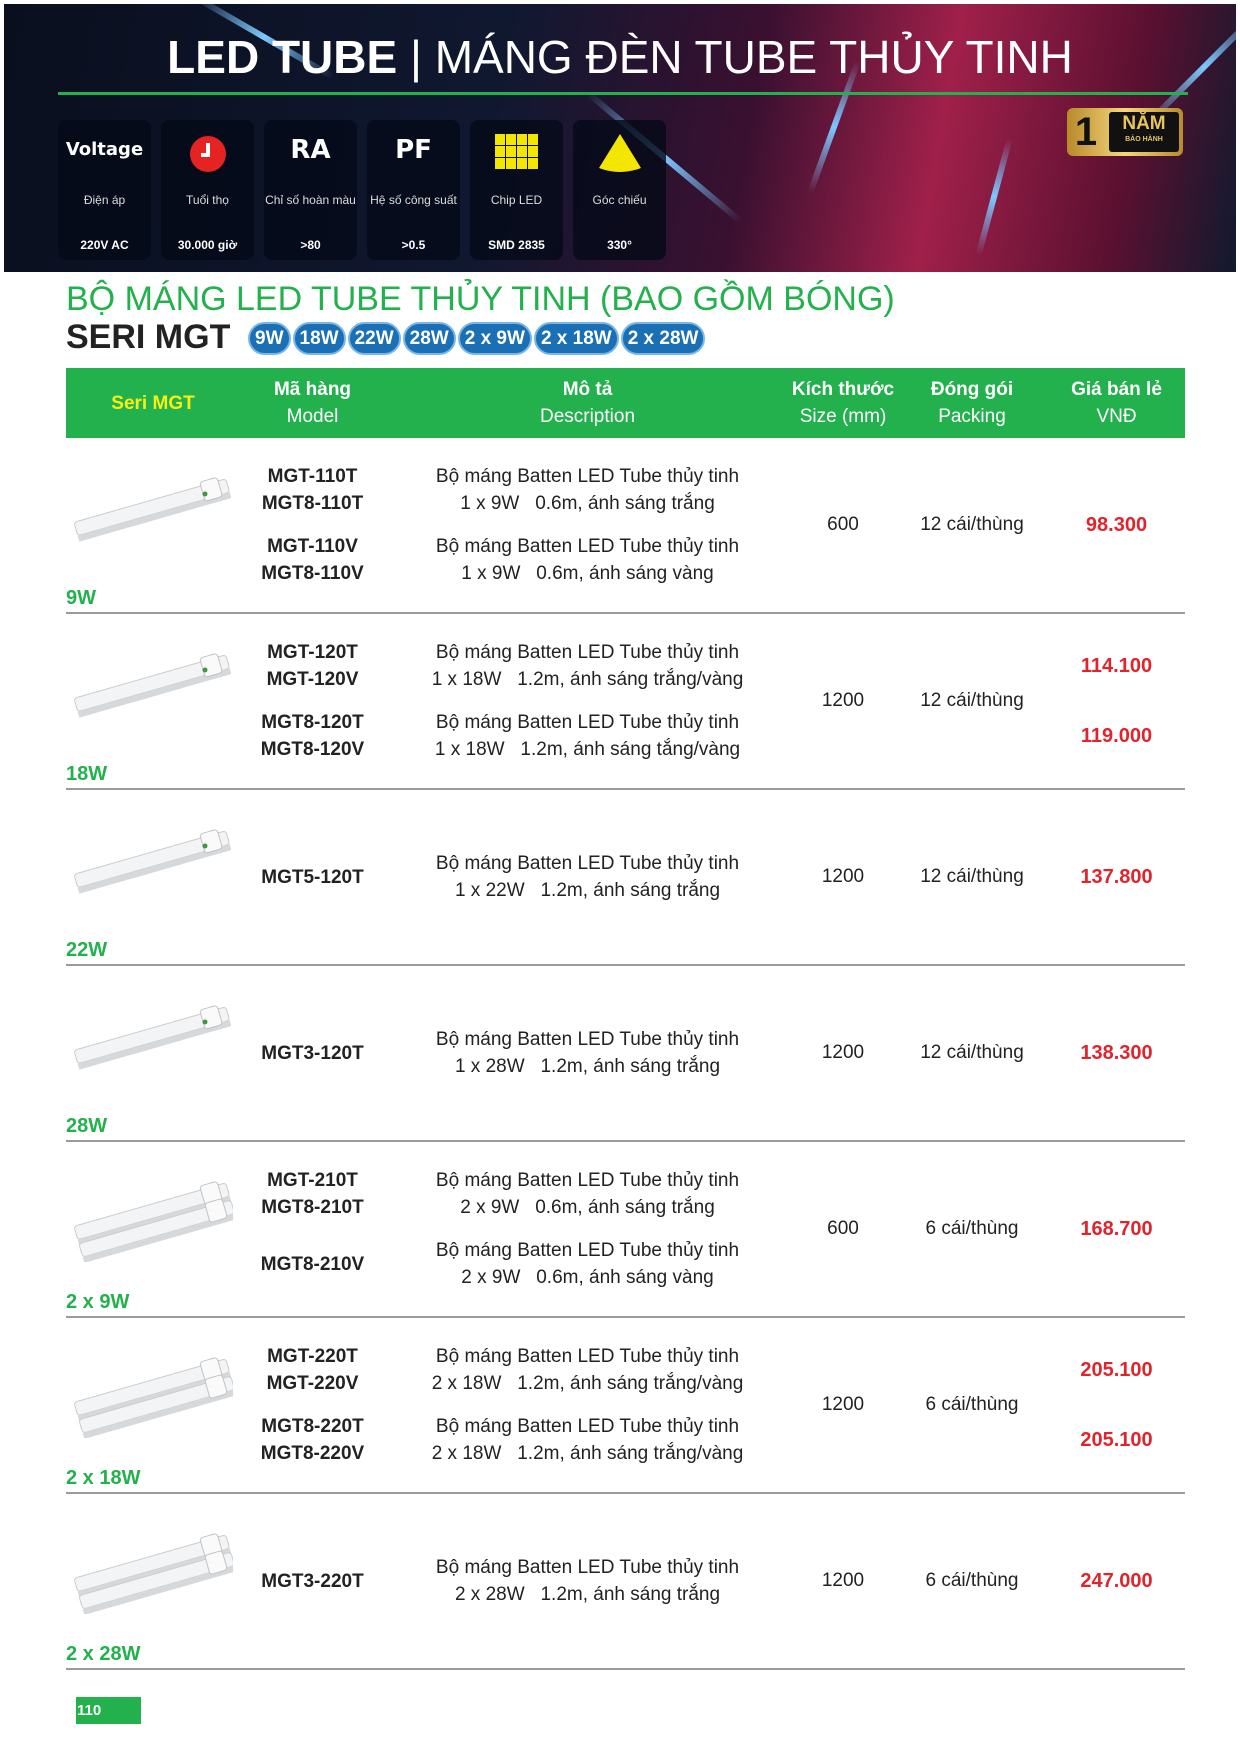  I want to click on warranty-years: 1, so click(1086, 131).